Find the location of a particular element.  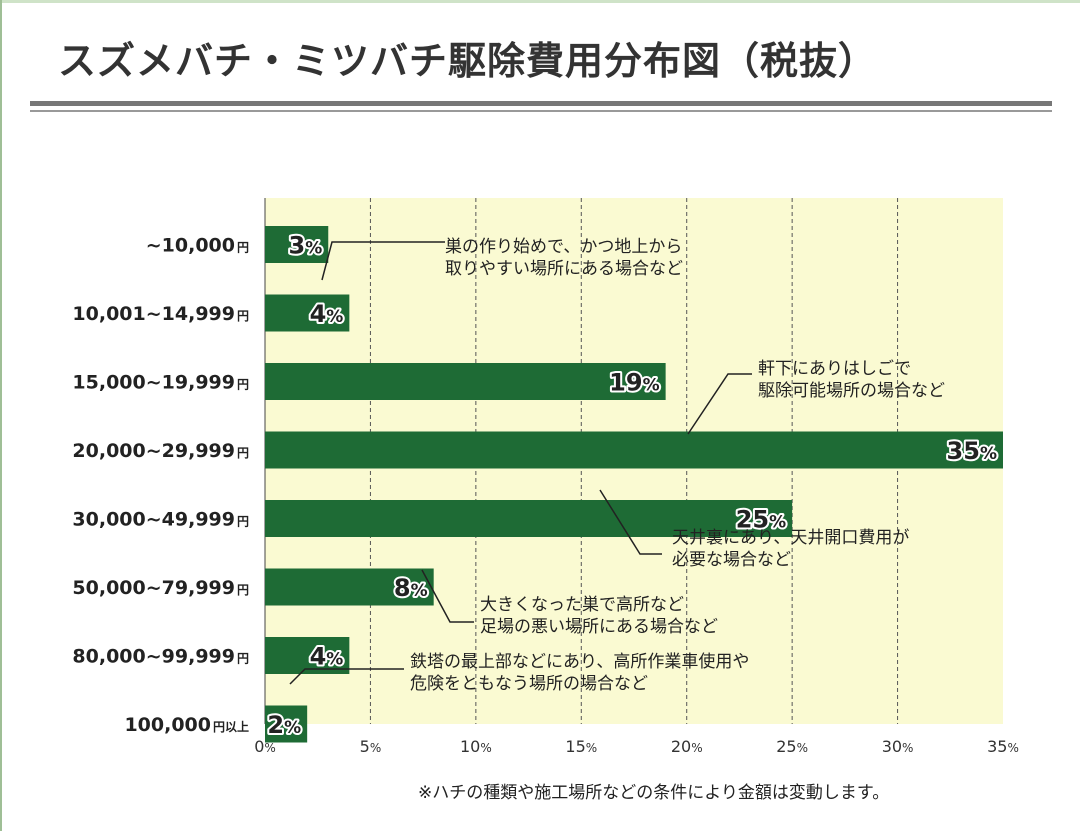

x-tick-label: 10% is located at coordinates (476, 746).